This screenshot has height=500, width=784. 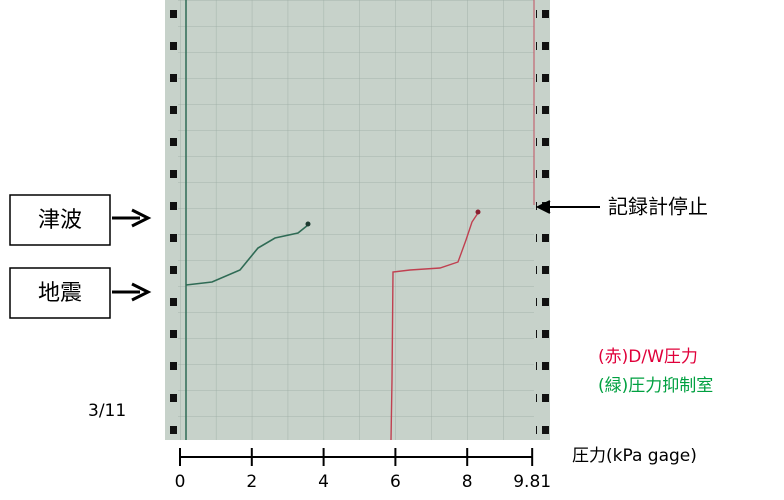 What do you see at coordinates (395, 482) in the screenshot?
I see `axis-tick-label: 6` at bounding box center [395, 482].